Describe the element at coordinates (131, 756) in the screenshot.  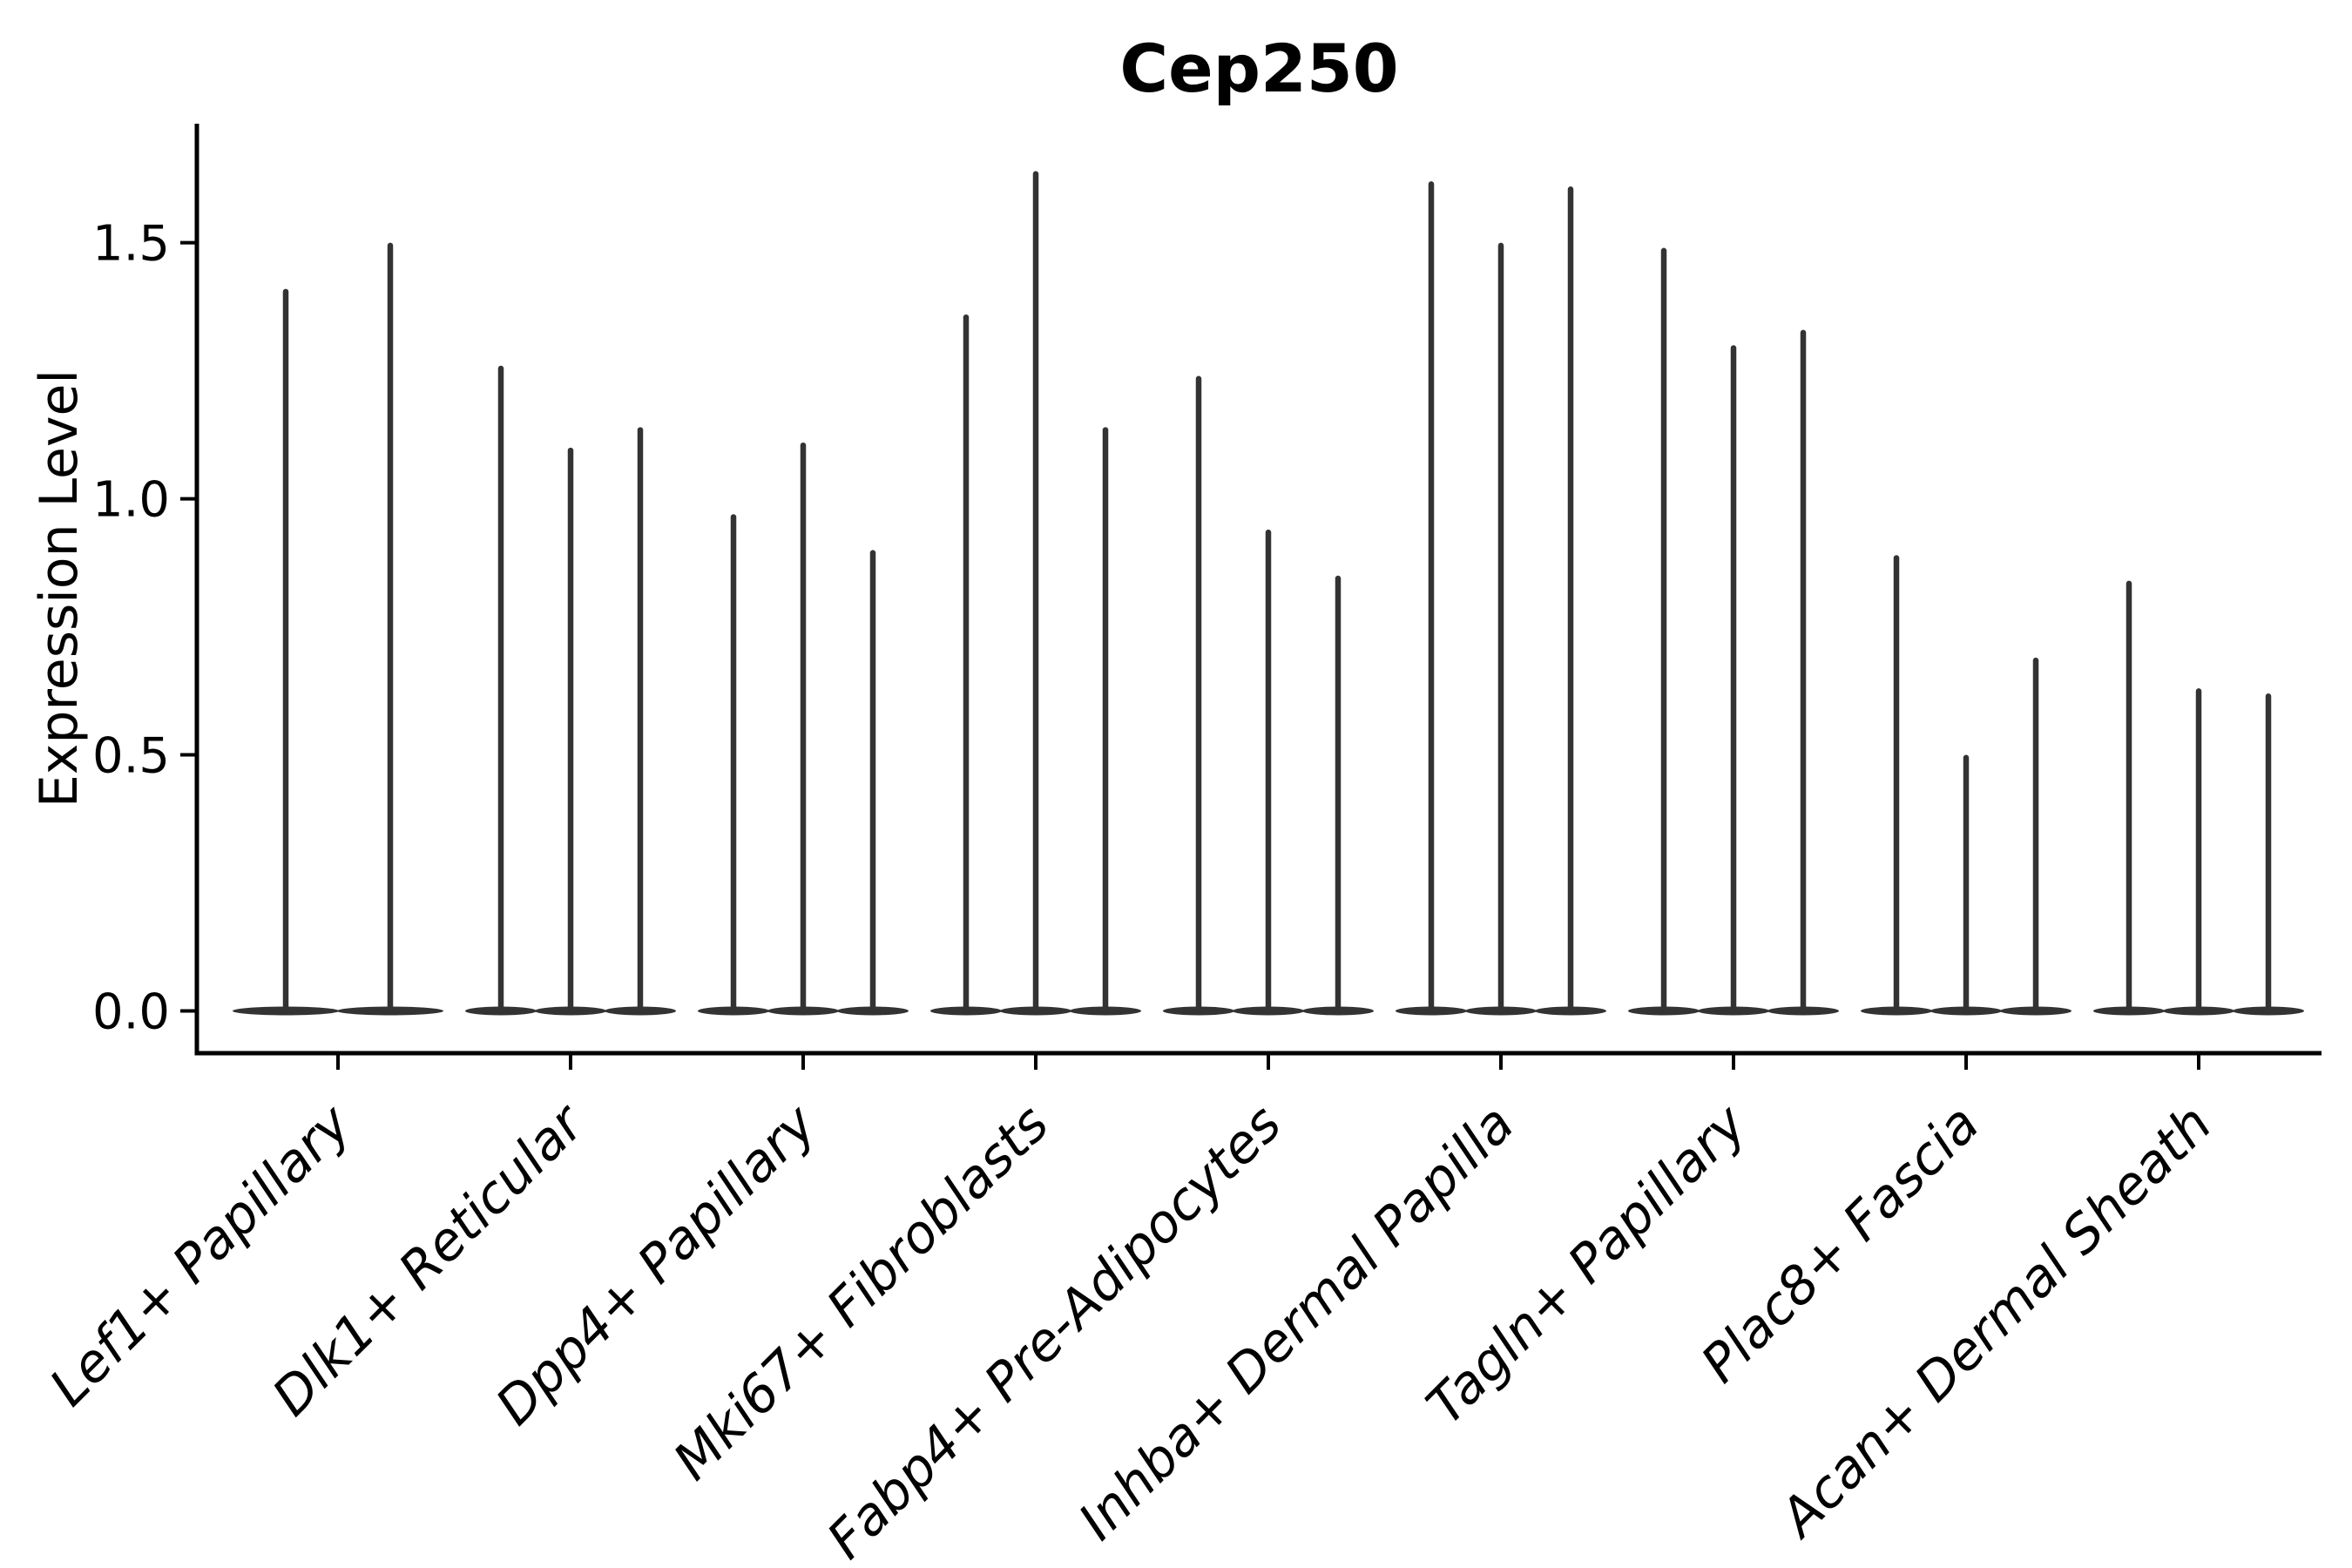
I see `y-tick-label: 0.5` at that location.